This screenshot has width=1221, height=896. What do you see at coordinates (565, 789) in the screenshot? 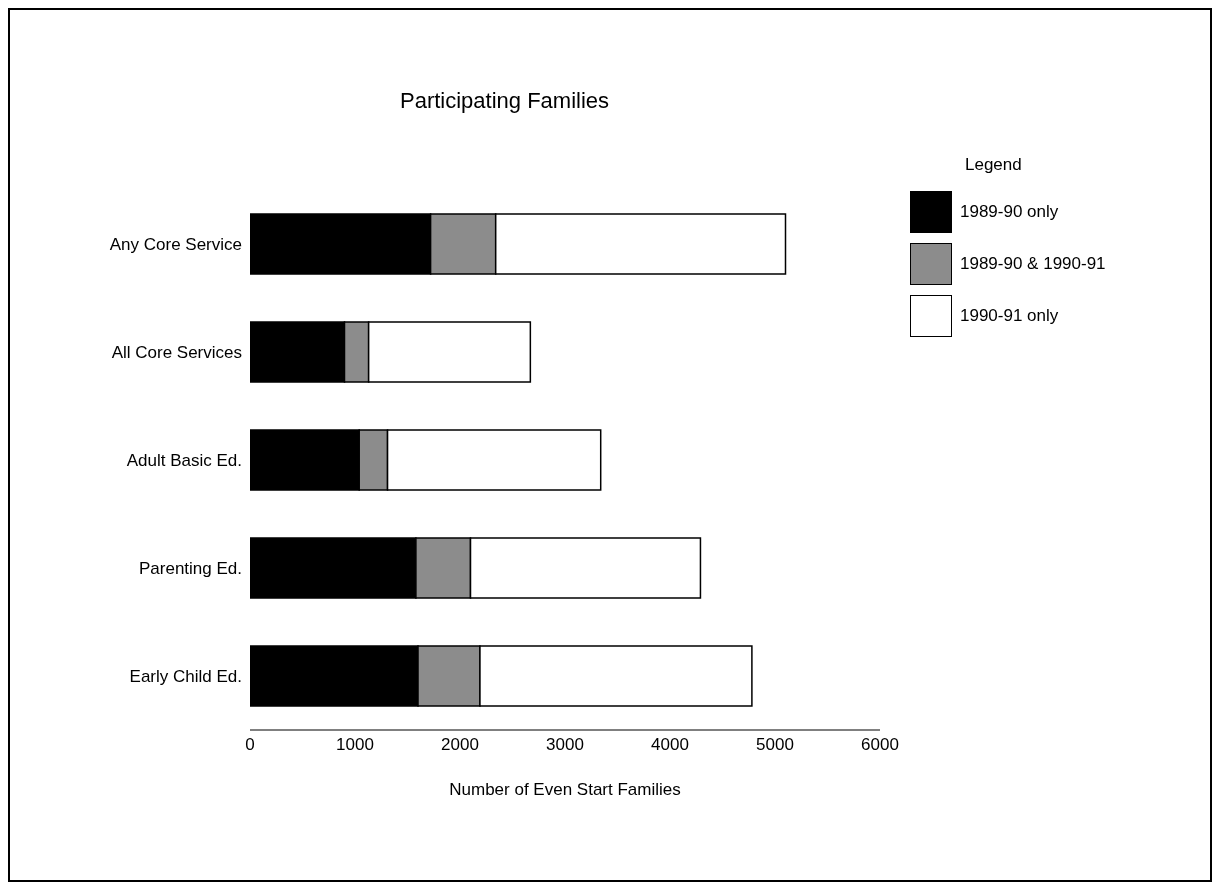
I see `x-axis-title: Number of Even Start Families` at bounding box center [565, 789].